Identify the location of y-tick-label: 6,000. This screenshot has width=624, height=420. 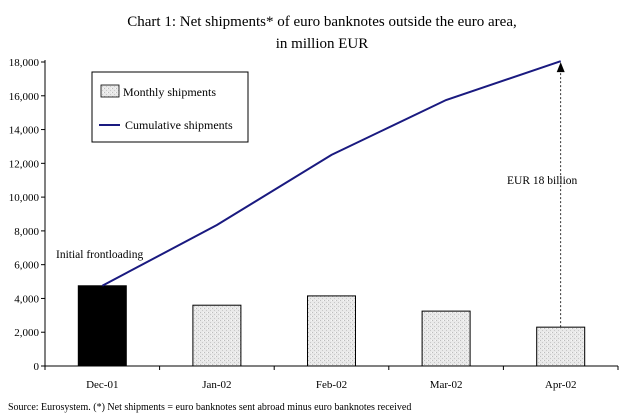
(26, 266).